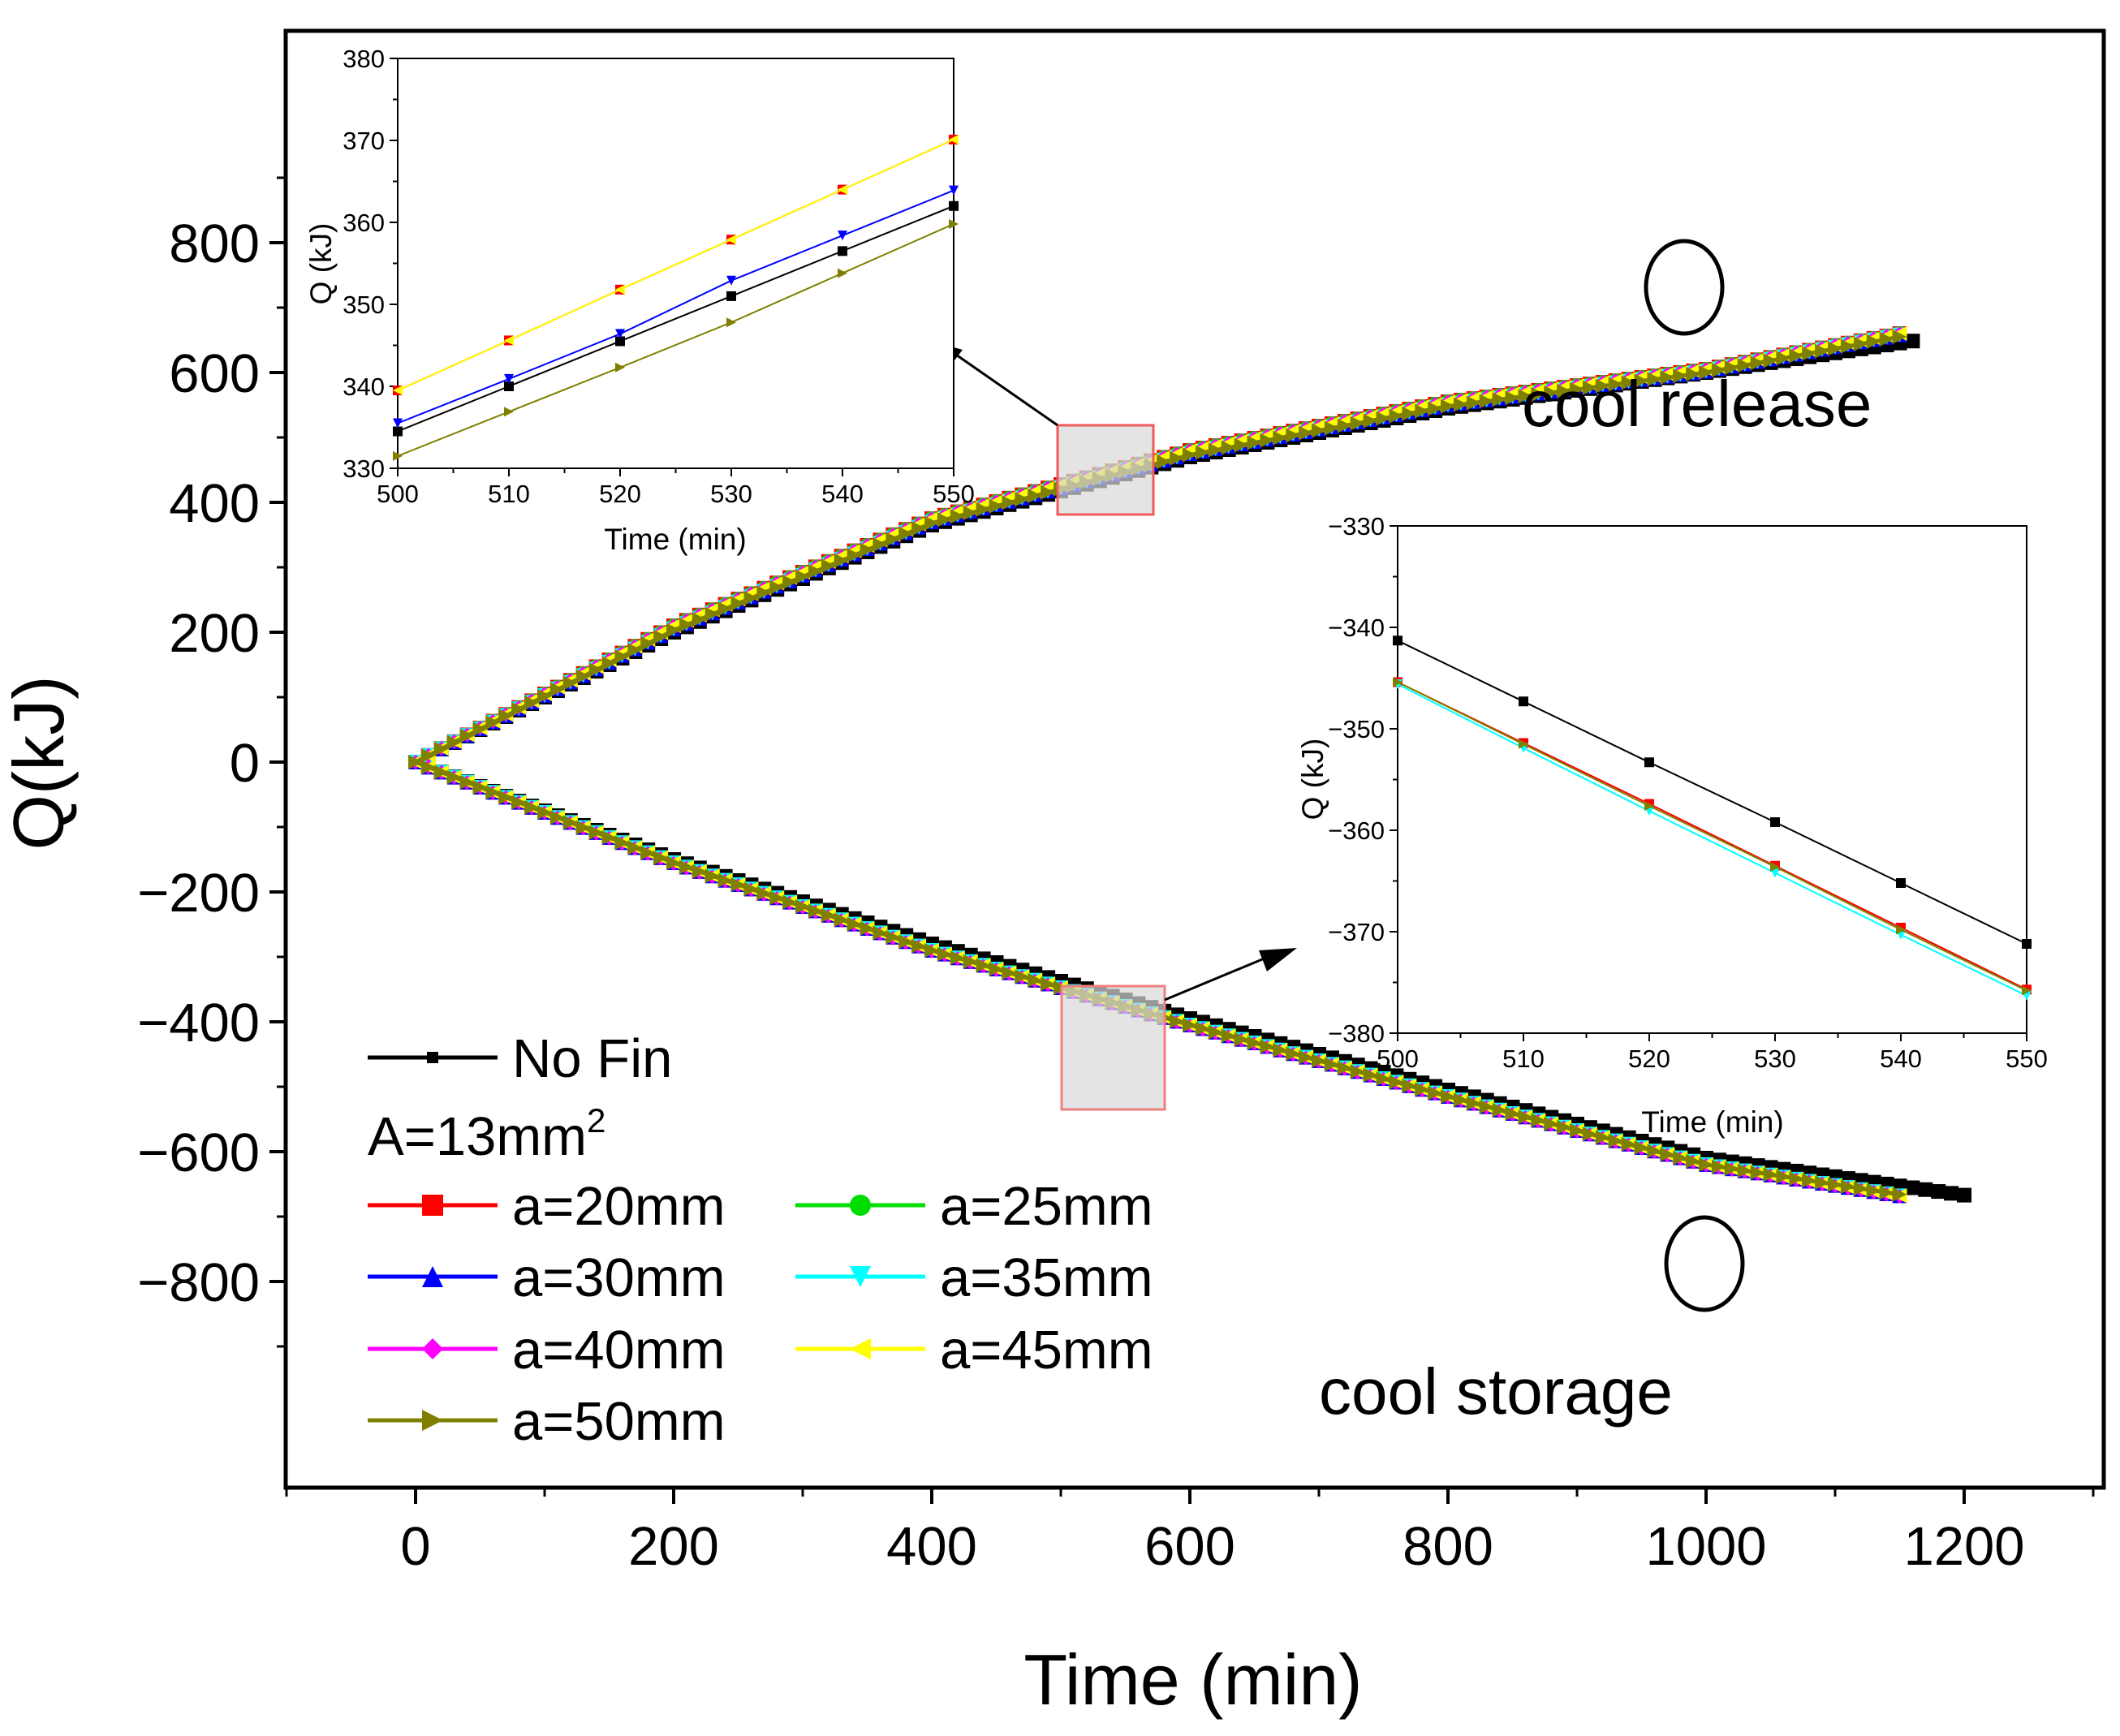 This screenshot has height=1736, width=2120. Describe the element at coordinates (1356, 932) in the screenshot. I see `inset-y-tick-label: −370` at that location.